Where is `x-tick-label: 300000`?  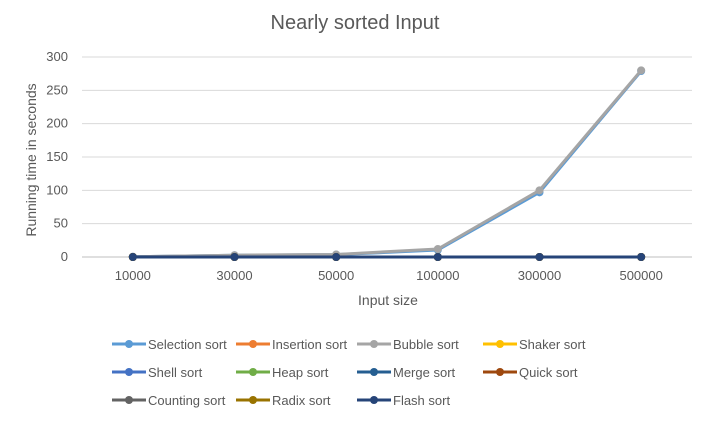
x-tick-label: 300000 is located at coordinates (539, 275).